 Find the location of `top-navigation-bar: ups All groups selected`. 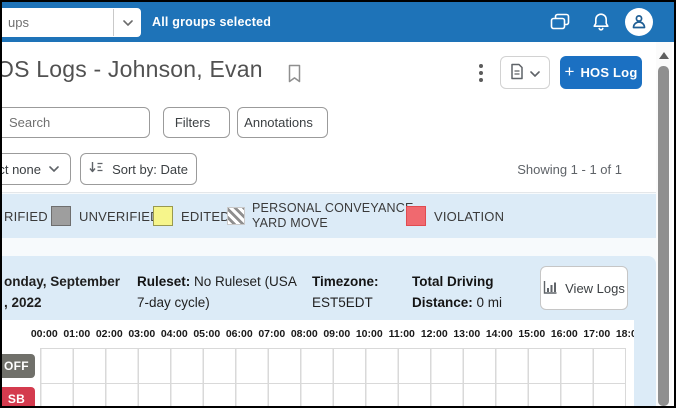

top-navigation-bar: ups All groups selected is located at coordinates (338, 22).